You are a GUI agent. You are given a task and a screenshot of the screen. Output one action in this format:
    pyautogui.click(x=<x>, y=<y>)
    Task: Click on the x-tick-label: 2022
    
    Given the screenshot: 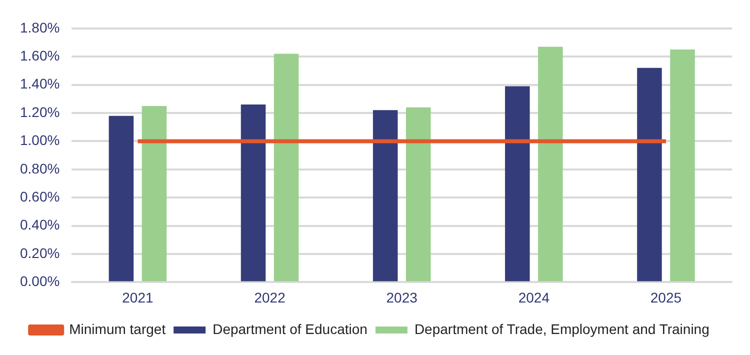 What is the action you would take?
    pyautogui.click(x=270, y=297)
    